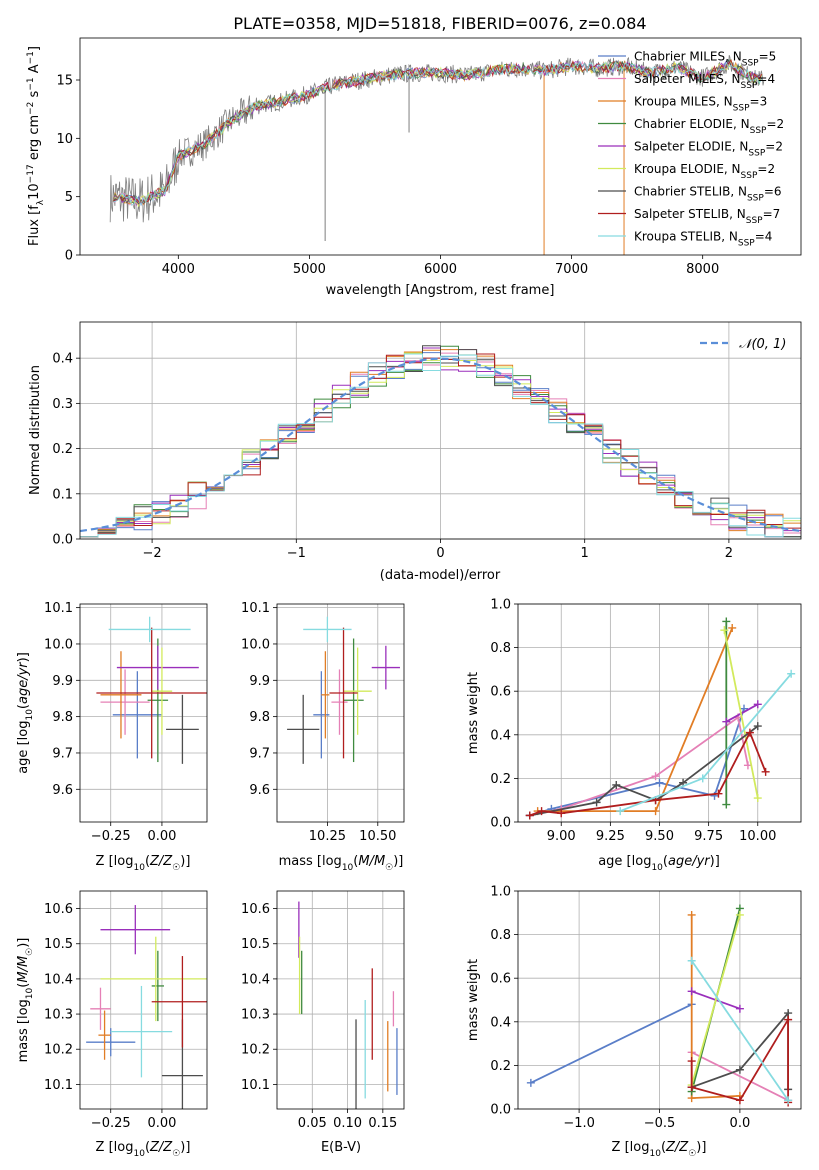 This screenshot has width=819, height=1170. Describe the element at coordinates (64, 81) in the screenshot. I see `y-tick-label: 15` at that location.